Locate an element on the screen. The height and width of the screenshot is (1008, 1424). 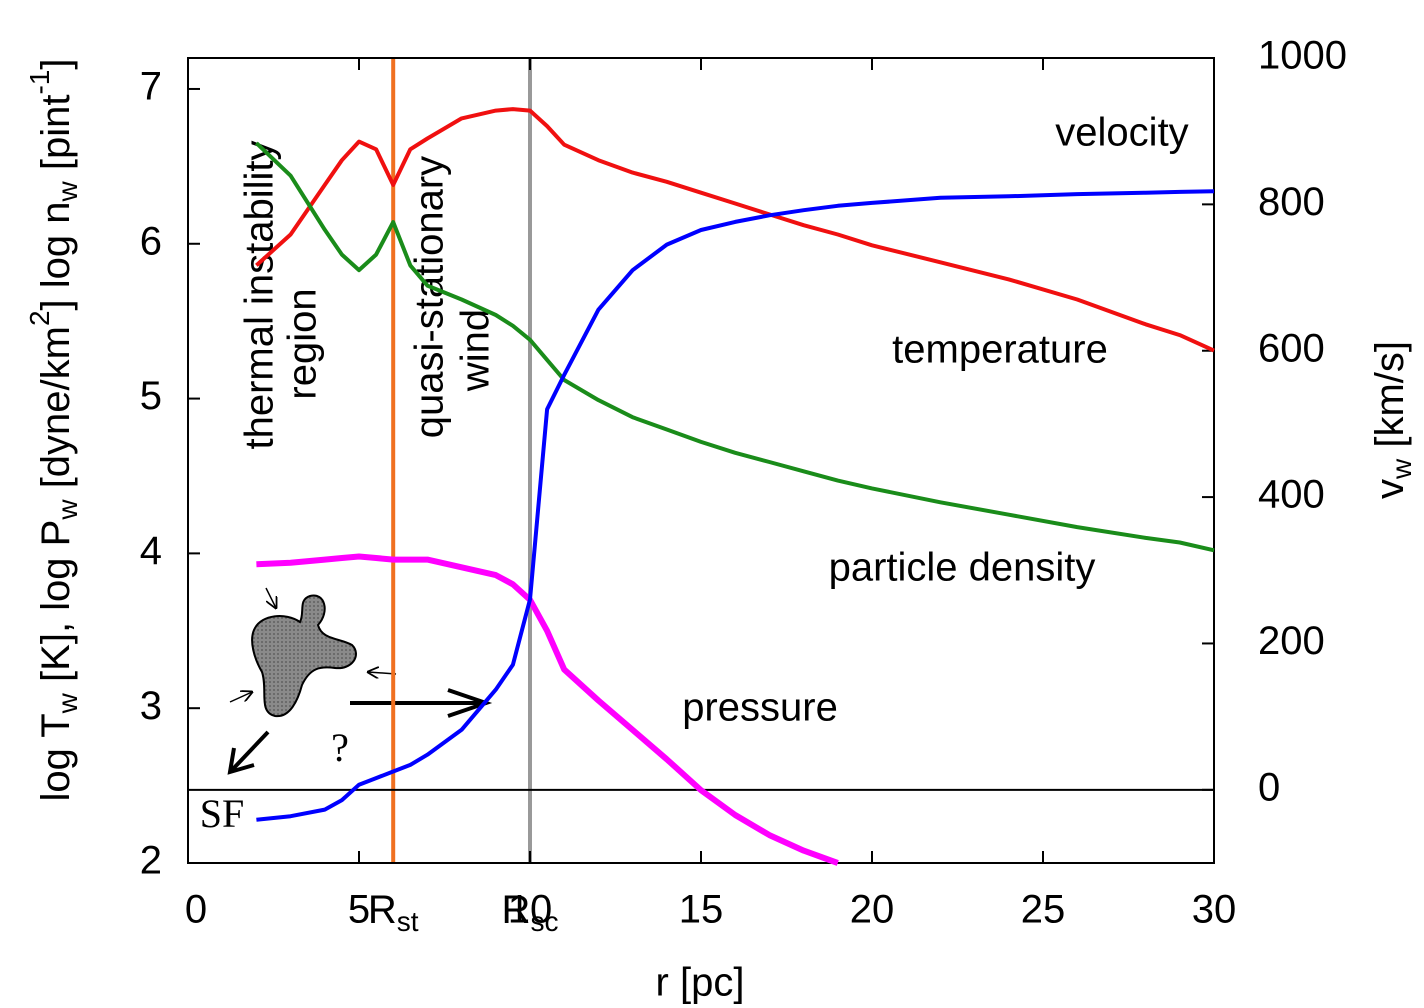
y2-axis-label-part: w is located at coordinates (1401, 469).